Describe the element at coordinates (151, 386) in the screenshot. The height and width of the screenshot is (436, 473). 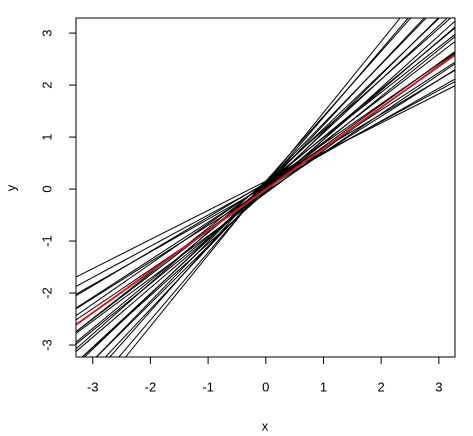
I see `x-tick-label: -2` at that location.